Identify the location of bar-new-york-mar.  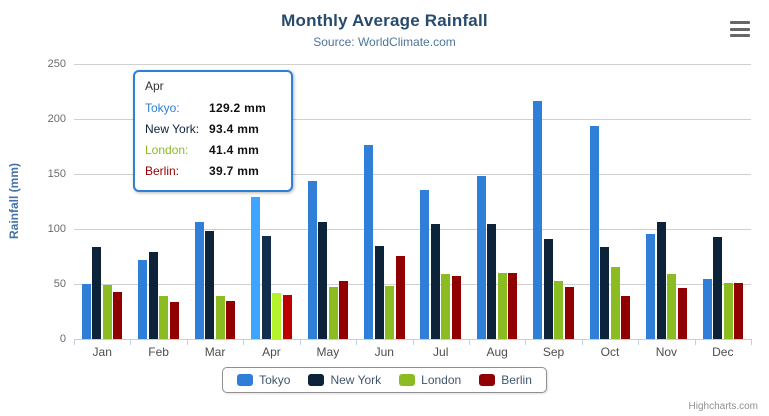
(210, 284).